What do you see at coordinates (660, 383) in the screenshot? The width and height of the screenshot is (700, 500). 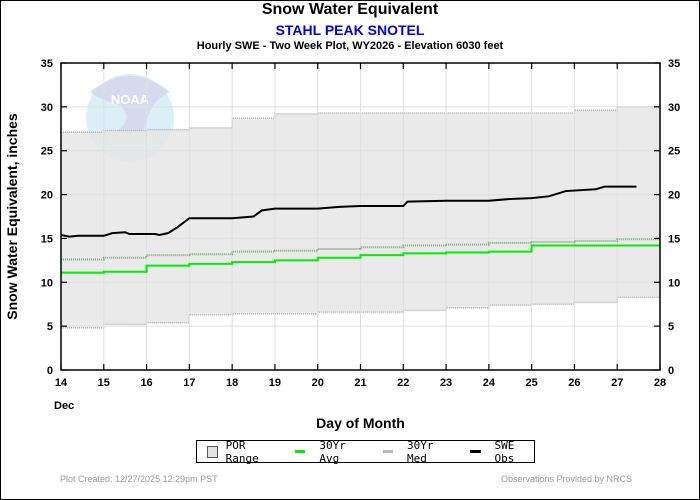 I see `x-tick-label: 28` at bounding box center [660, 383].